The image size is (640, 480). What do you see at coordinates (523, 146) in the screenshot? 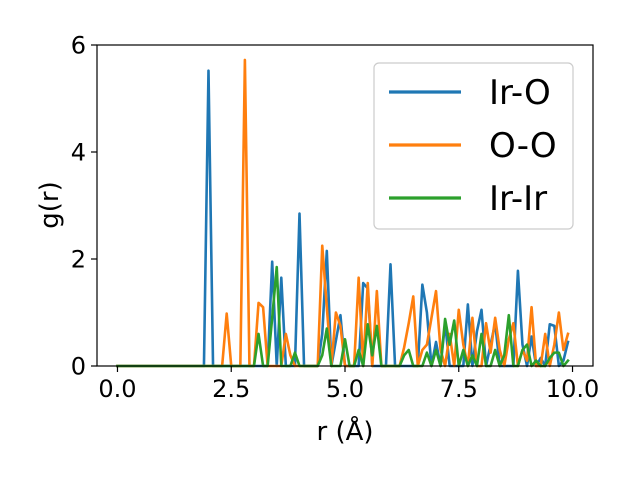
I see `legend-label-o-o: O-O` at bounding box center [523, 146].